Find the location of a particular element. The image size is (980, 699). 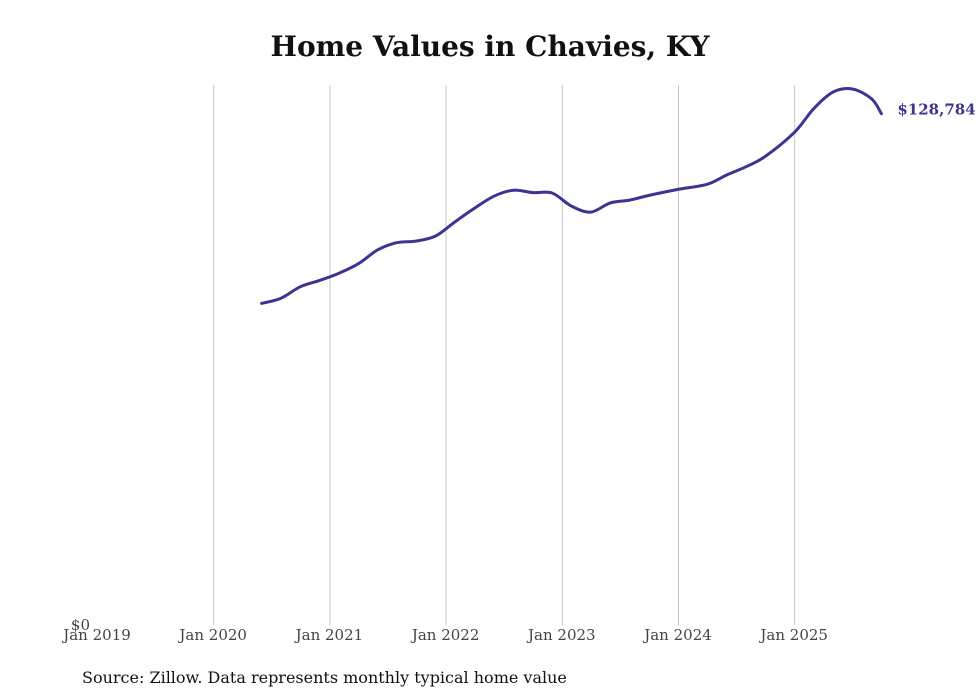

chart-title: Home Values in Chavies, KY is located at coordinates (490, 46).